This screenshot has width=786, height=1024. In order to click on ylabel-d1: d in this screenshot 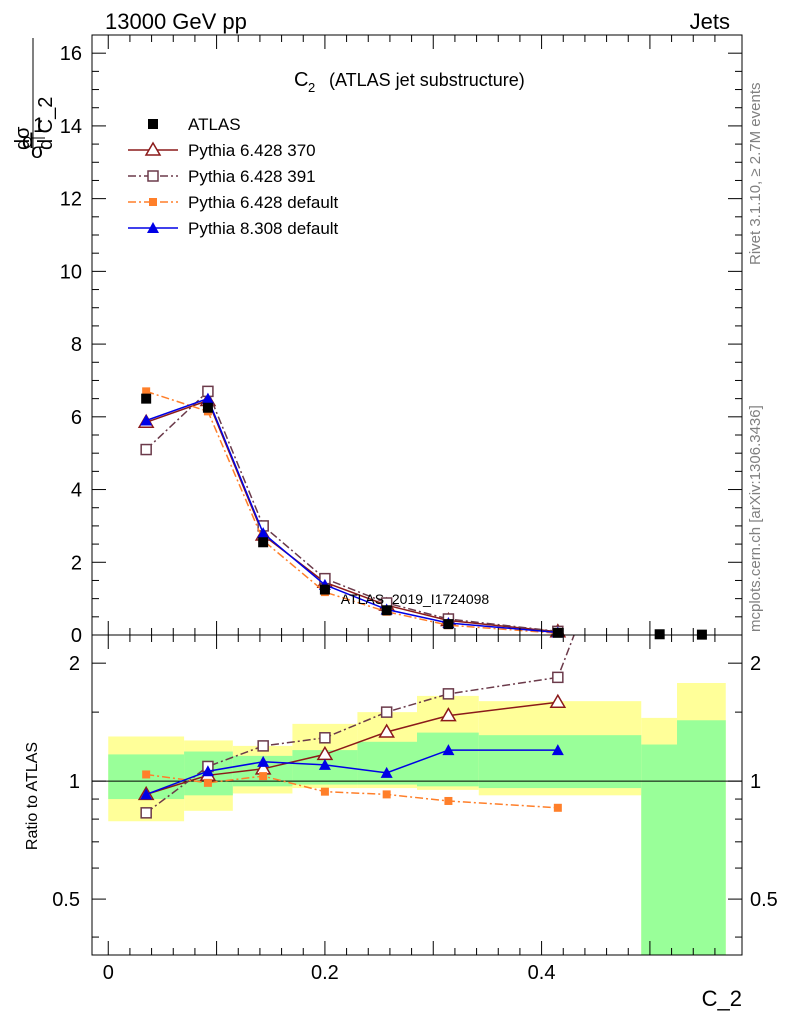, I will do `click(28, 141)`.